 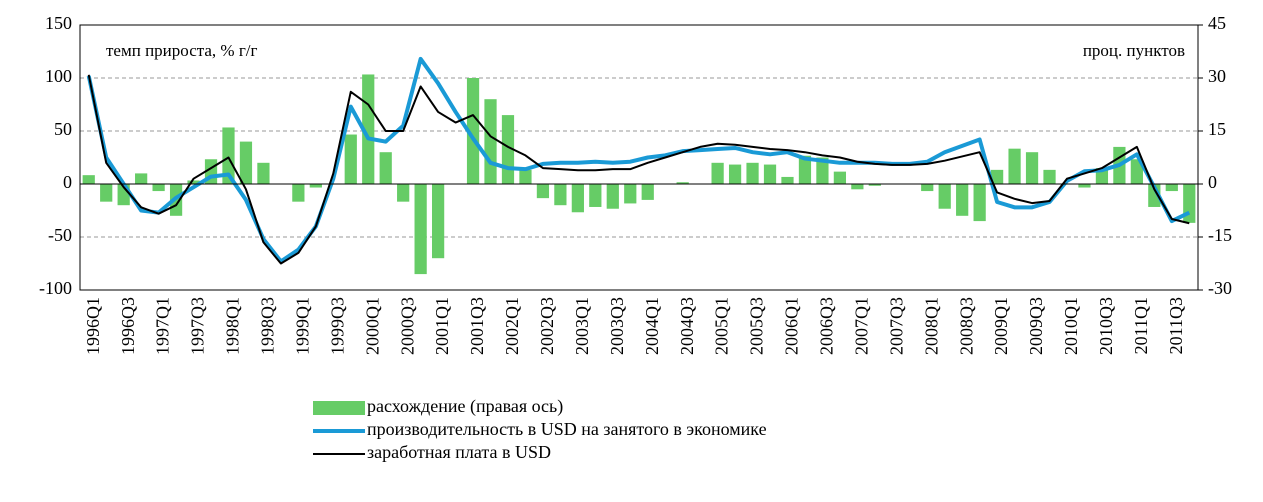 What do you see at coordinates (966, 326) in the screenshot?
I see `x-tick-label: 2008Q3` at bounding box center [966, 326].